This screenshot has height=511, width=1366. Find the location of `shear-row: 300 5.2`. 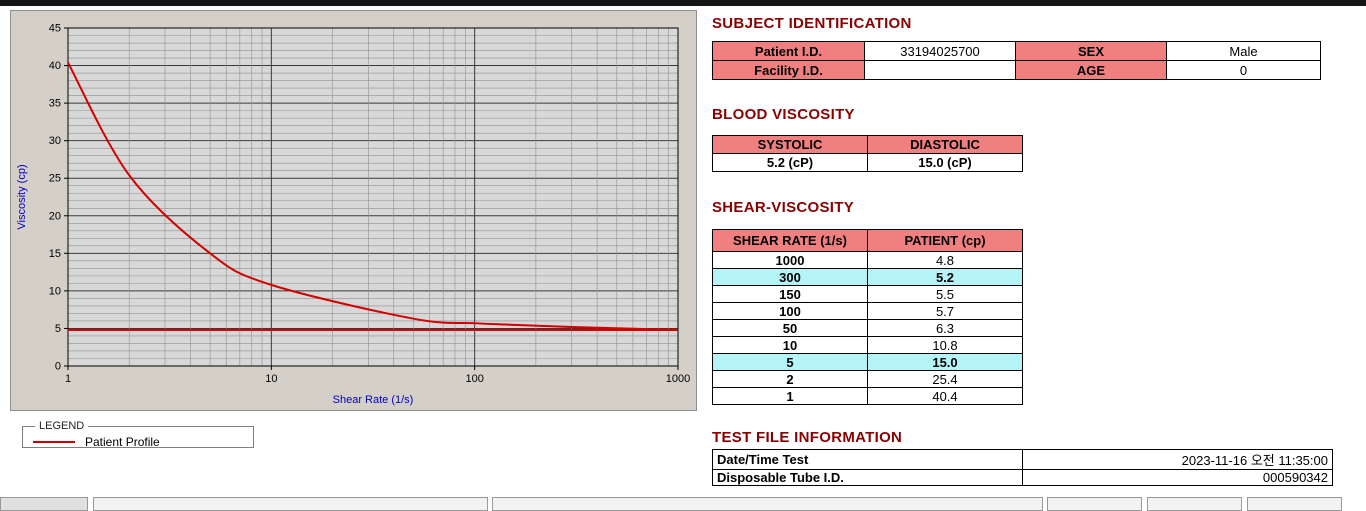

shear-row: 300 5.2 is located at coordinates (867, 277).